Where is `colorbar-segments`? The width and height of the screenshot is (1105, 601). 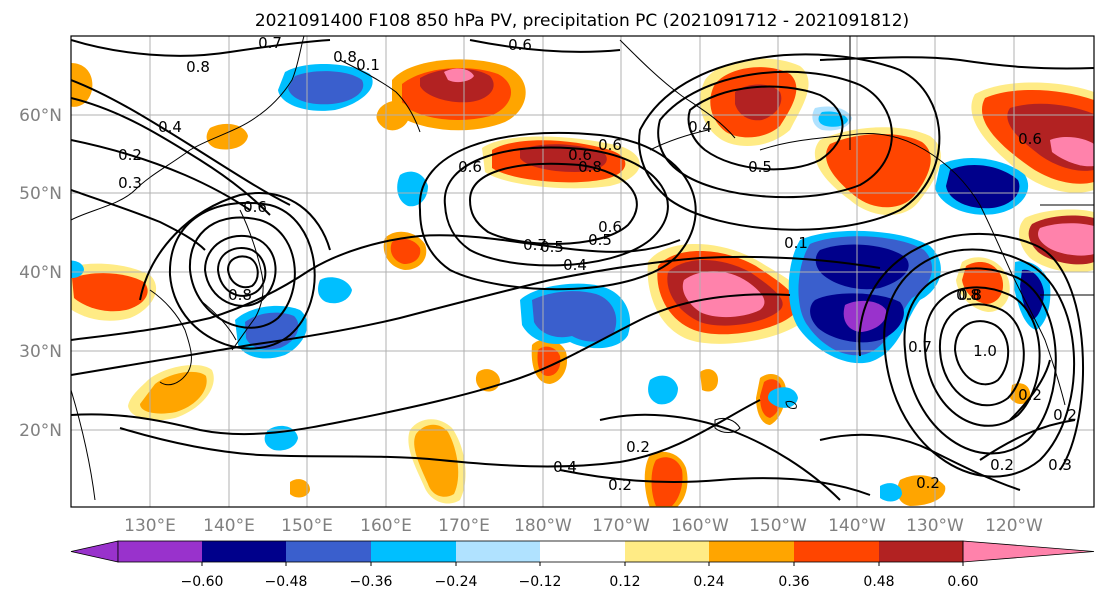
colorbar-segments is located at coordinates (582, 551).